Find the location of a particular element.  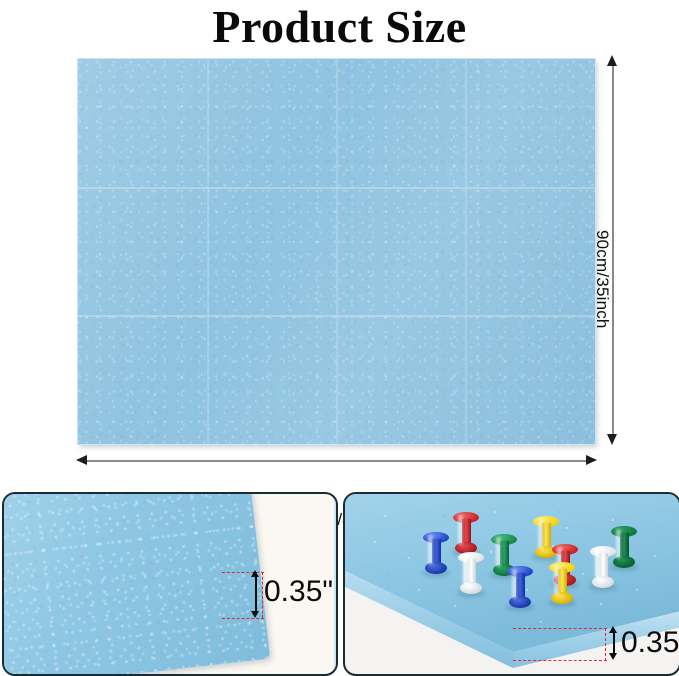

thickness-angled-panel: 0.35" is located at coordinates (170, 584).